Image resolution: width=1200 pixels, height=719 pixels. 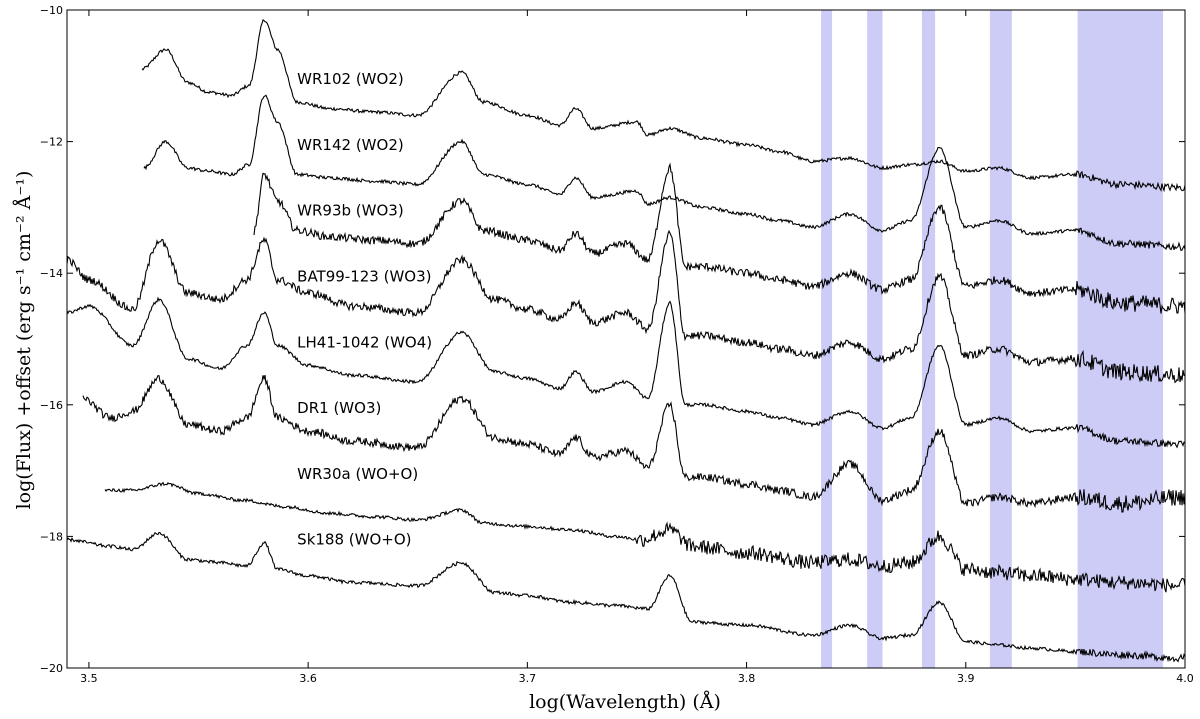 I want to click on x-tick-label-6: 4.0, so click(x=1185, y=678).